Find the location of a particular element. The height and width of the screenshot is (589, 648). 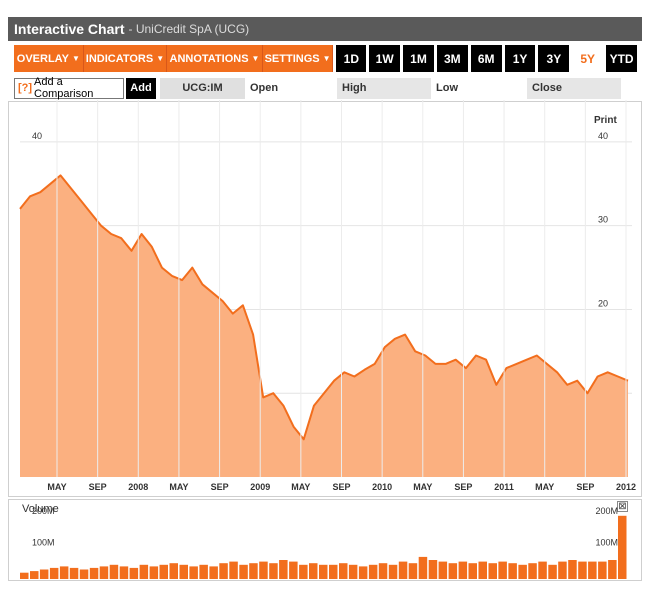

x-tick-label: 2008 is located at coordinates (138, 487).